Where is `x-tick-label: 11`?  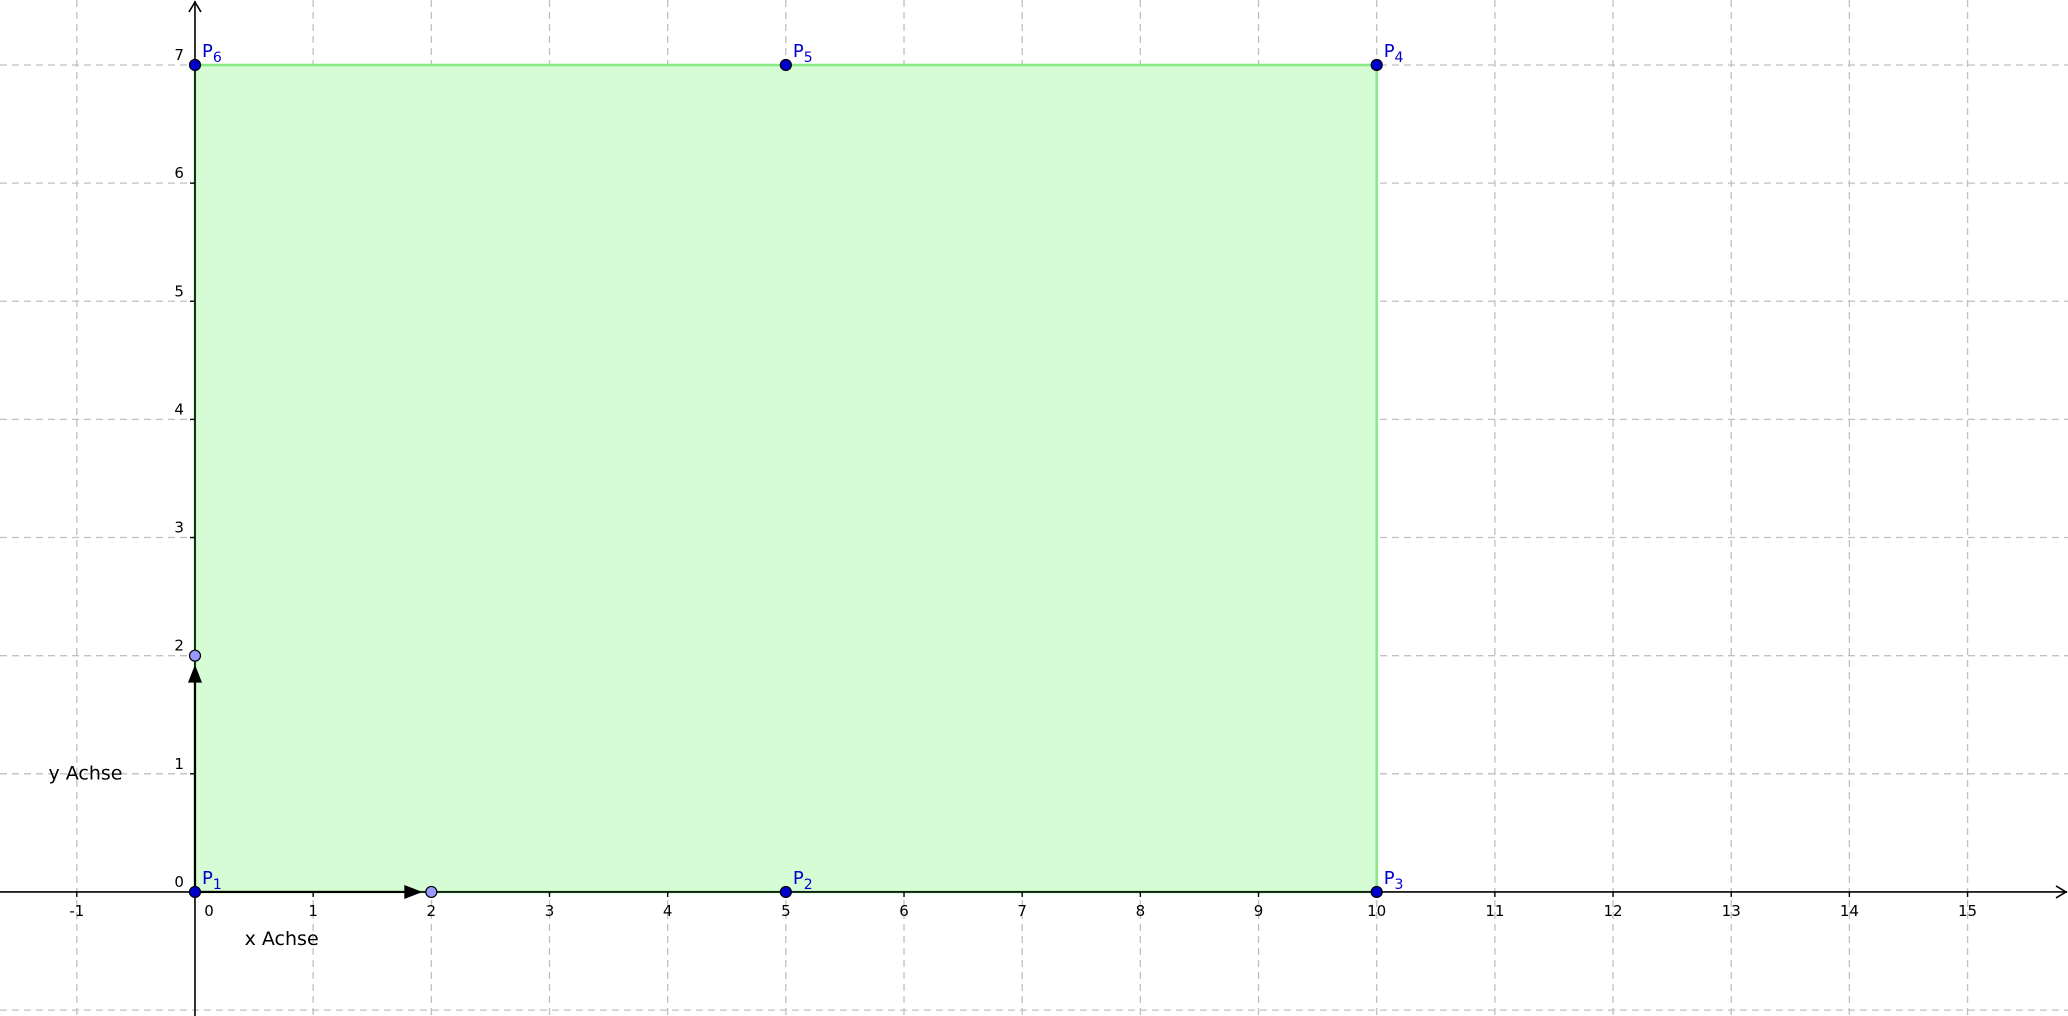
x-tick-label: 11 is located at coordinates (1494, 911).